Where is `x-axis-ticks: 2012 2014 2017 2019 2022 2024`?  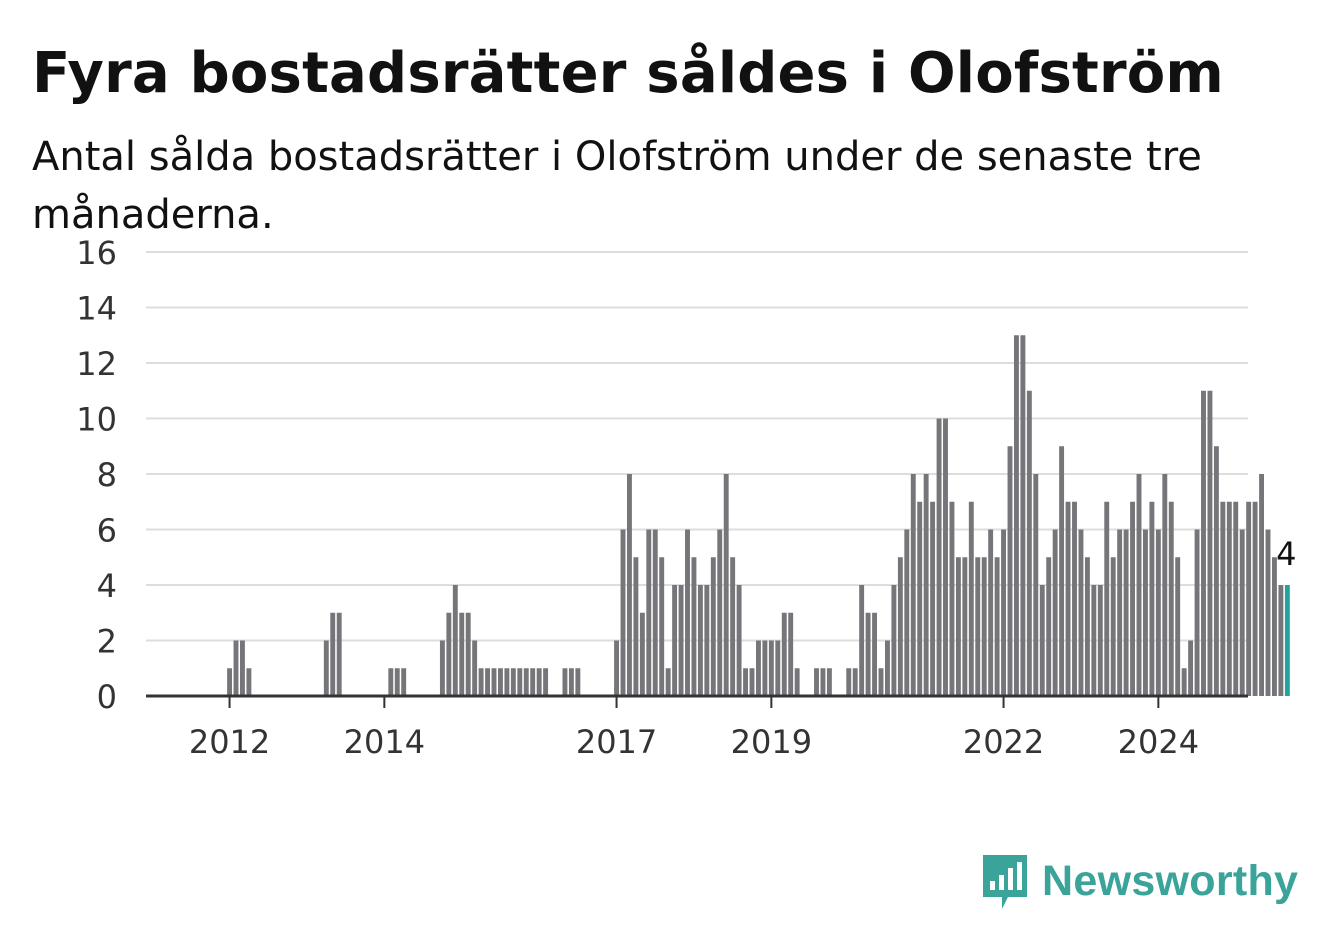 x-axis-ticks: 2012 2014 2017 2019 2022 2024 is located at coordinates (694, 728).